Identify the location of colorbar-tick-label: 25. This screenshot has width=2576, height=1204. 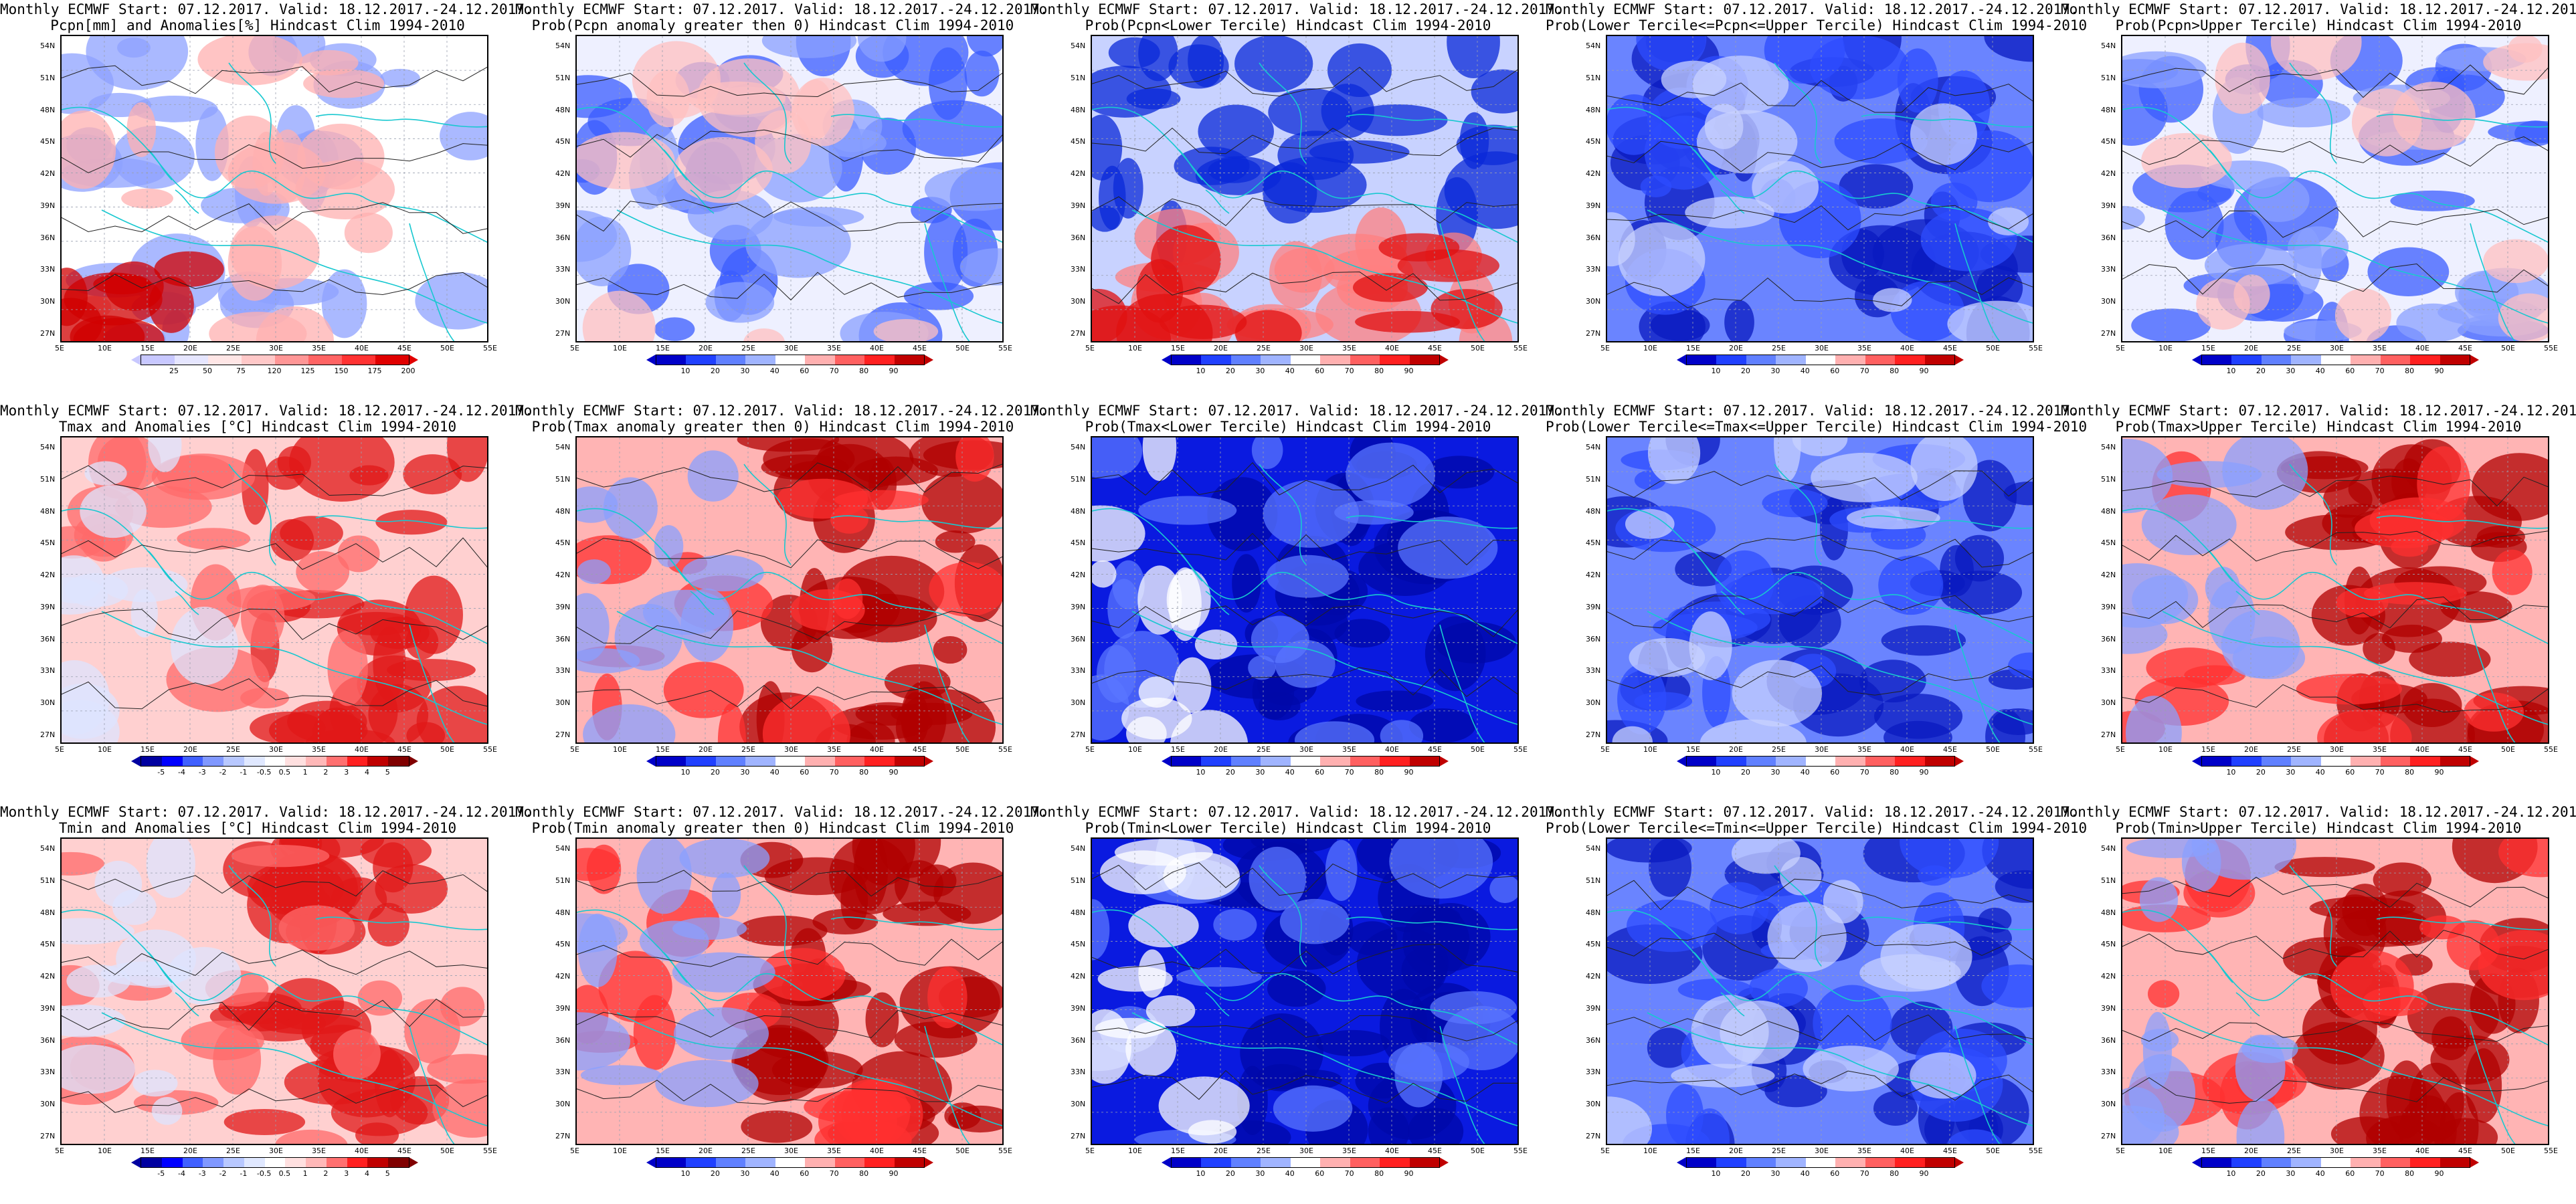
(174, 371).